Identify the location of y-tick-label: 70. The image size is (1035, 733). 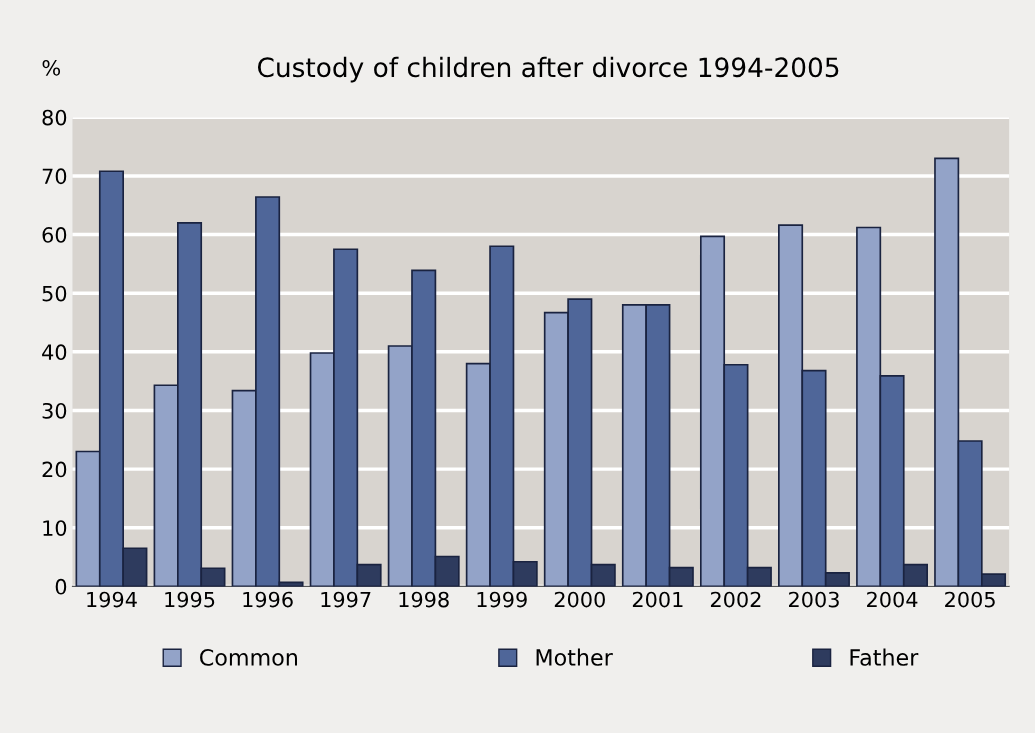
(54, 176).